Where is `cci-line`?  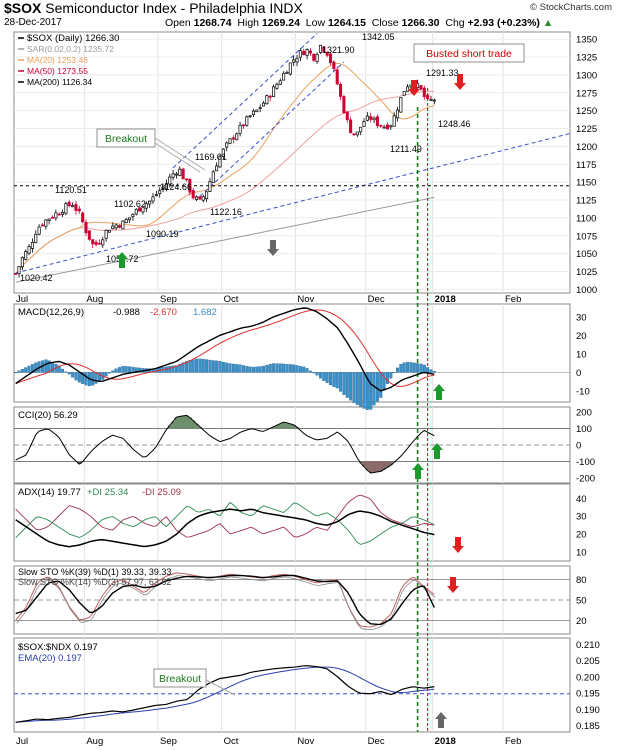
cci-line is located at coordinates (225, 444).